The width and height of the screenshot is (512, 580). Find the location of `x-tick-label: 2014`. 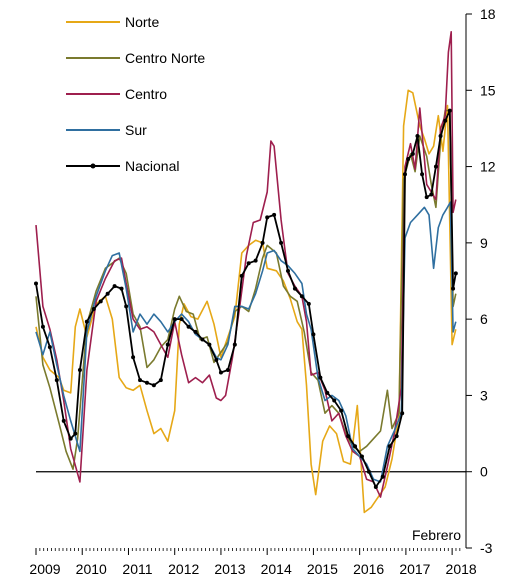

x-tick-label: 2014 is located at coordinates (276, 569).